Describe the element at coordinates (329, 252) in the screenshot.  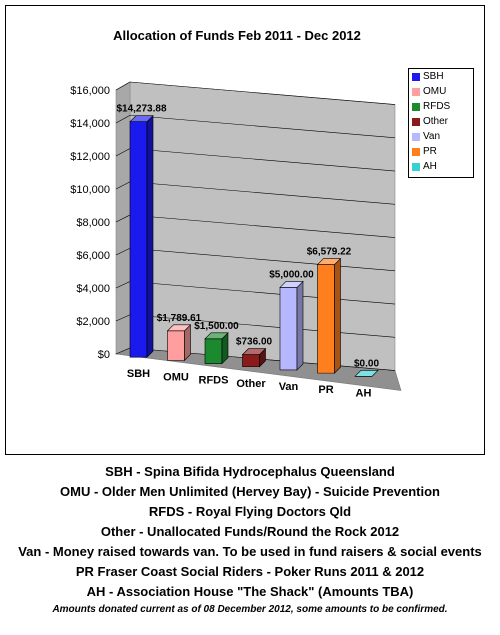
I see `data-label: $6,579.22` at that location.